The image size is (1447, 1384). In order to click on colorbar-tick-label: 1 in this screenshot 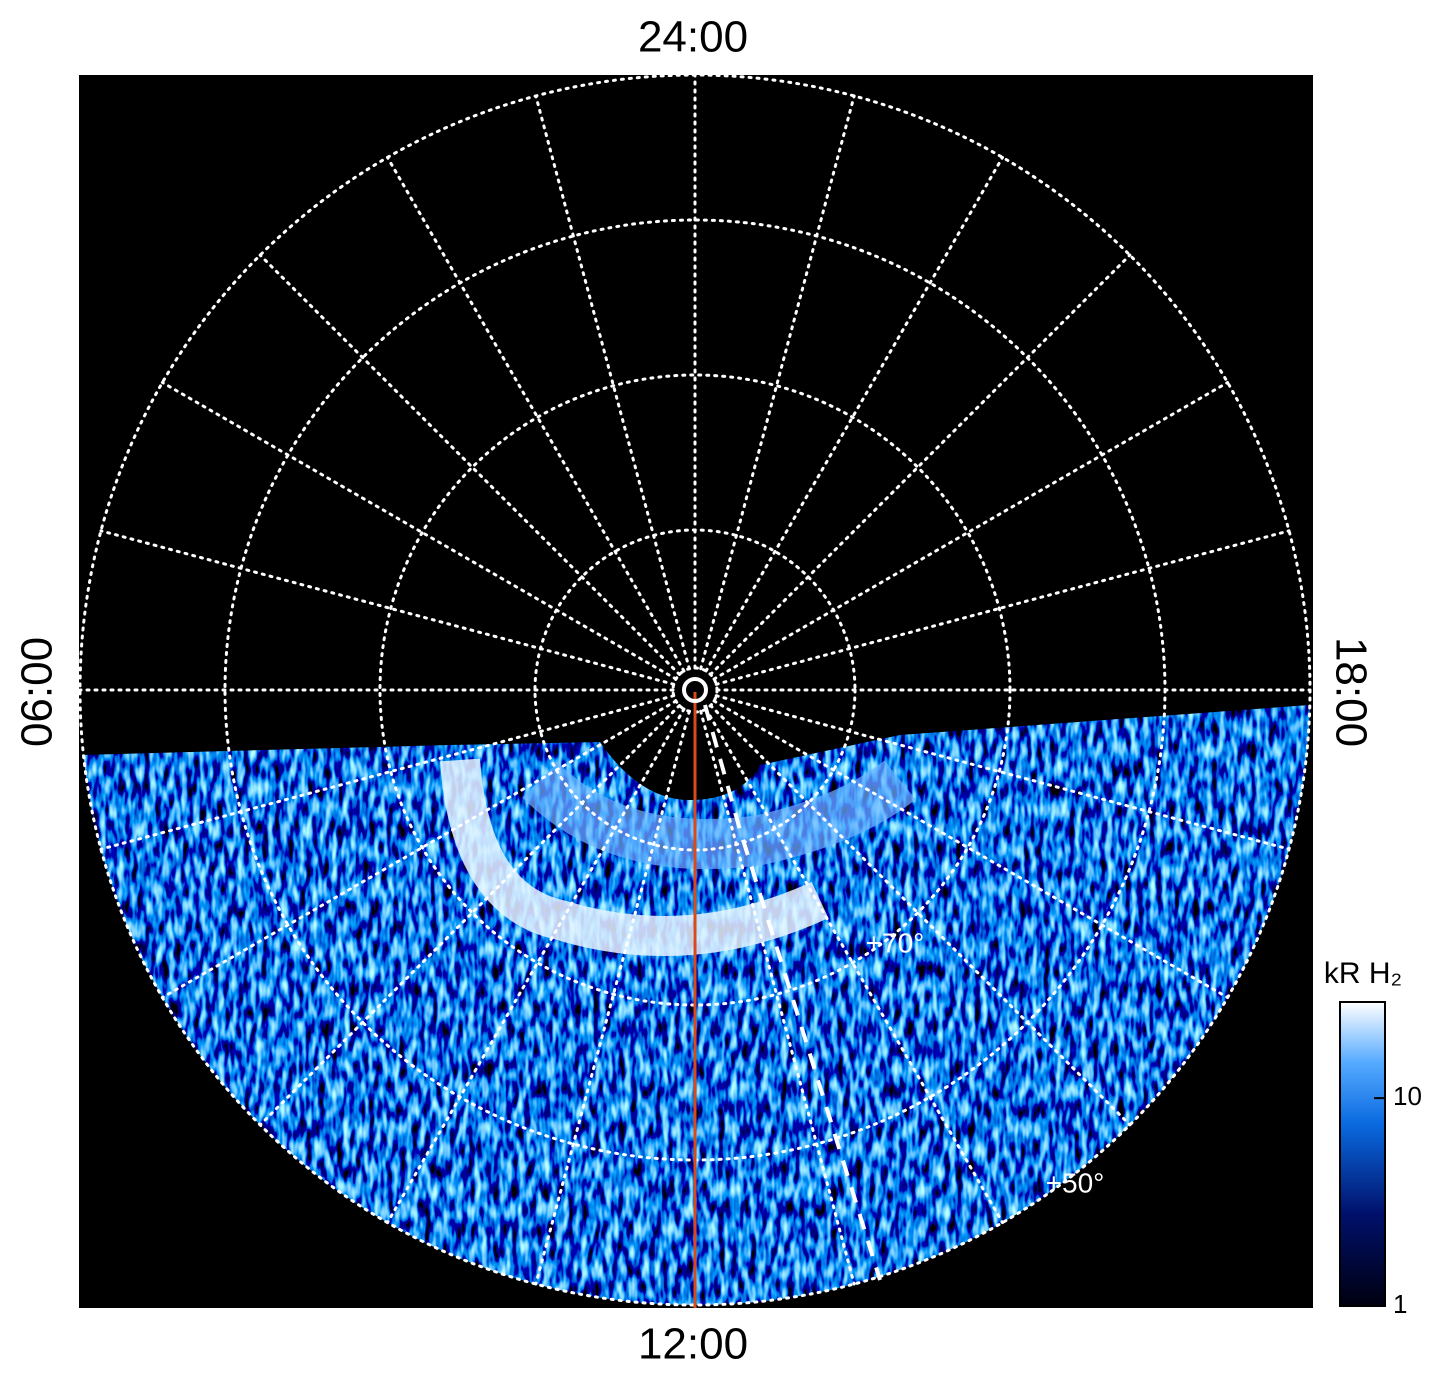, I will do `click(1400, 1304)`.